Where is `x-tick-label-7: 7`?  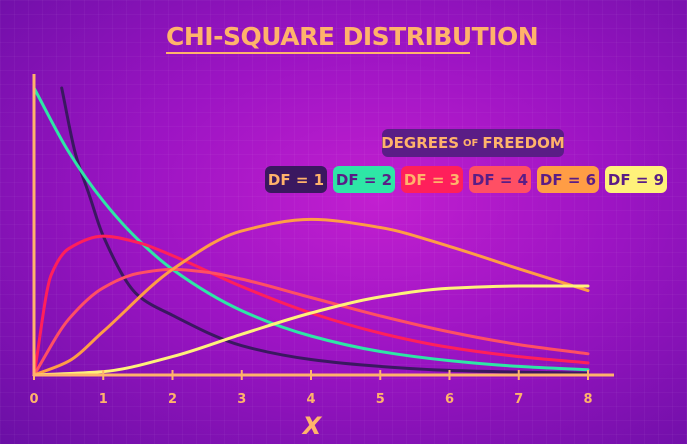 x-tick-label-7: 7 is located at coordinates (518, 399).